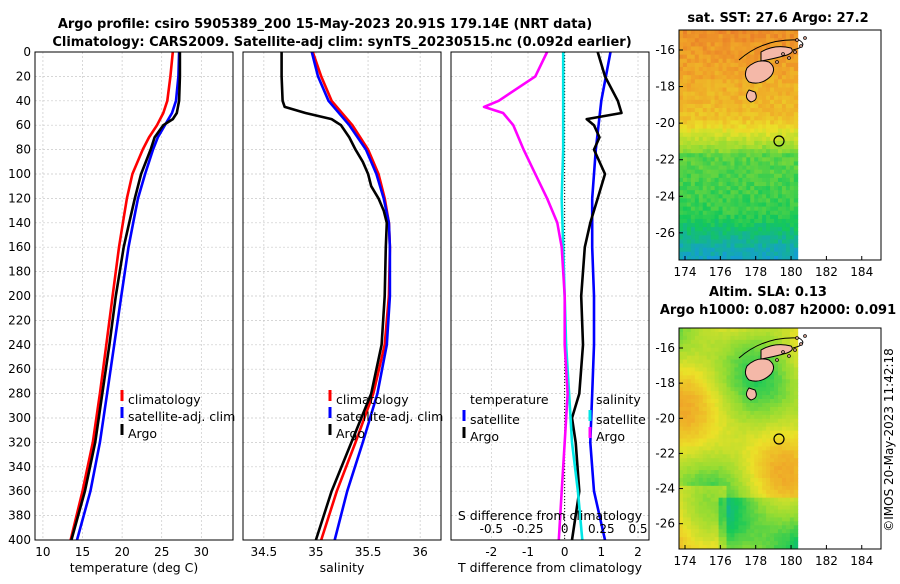  I want to click on x-tick-label: 30, so click(201, 552).